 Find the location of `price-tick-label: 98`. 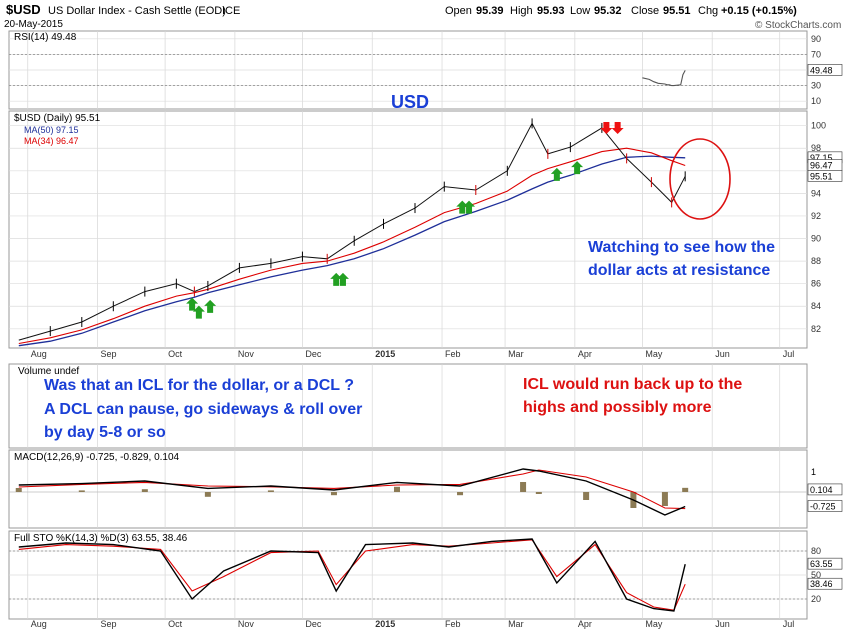

price-tick-label: 98 is located at coordinates (816, 148).